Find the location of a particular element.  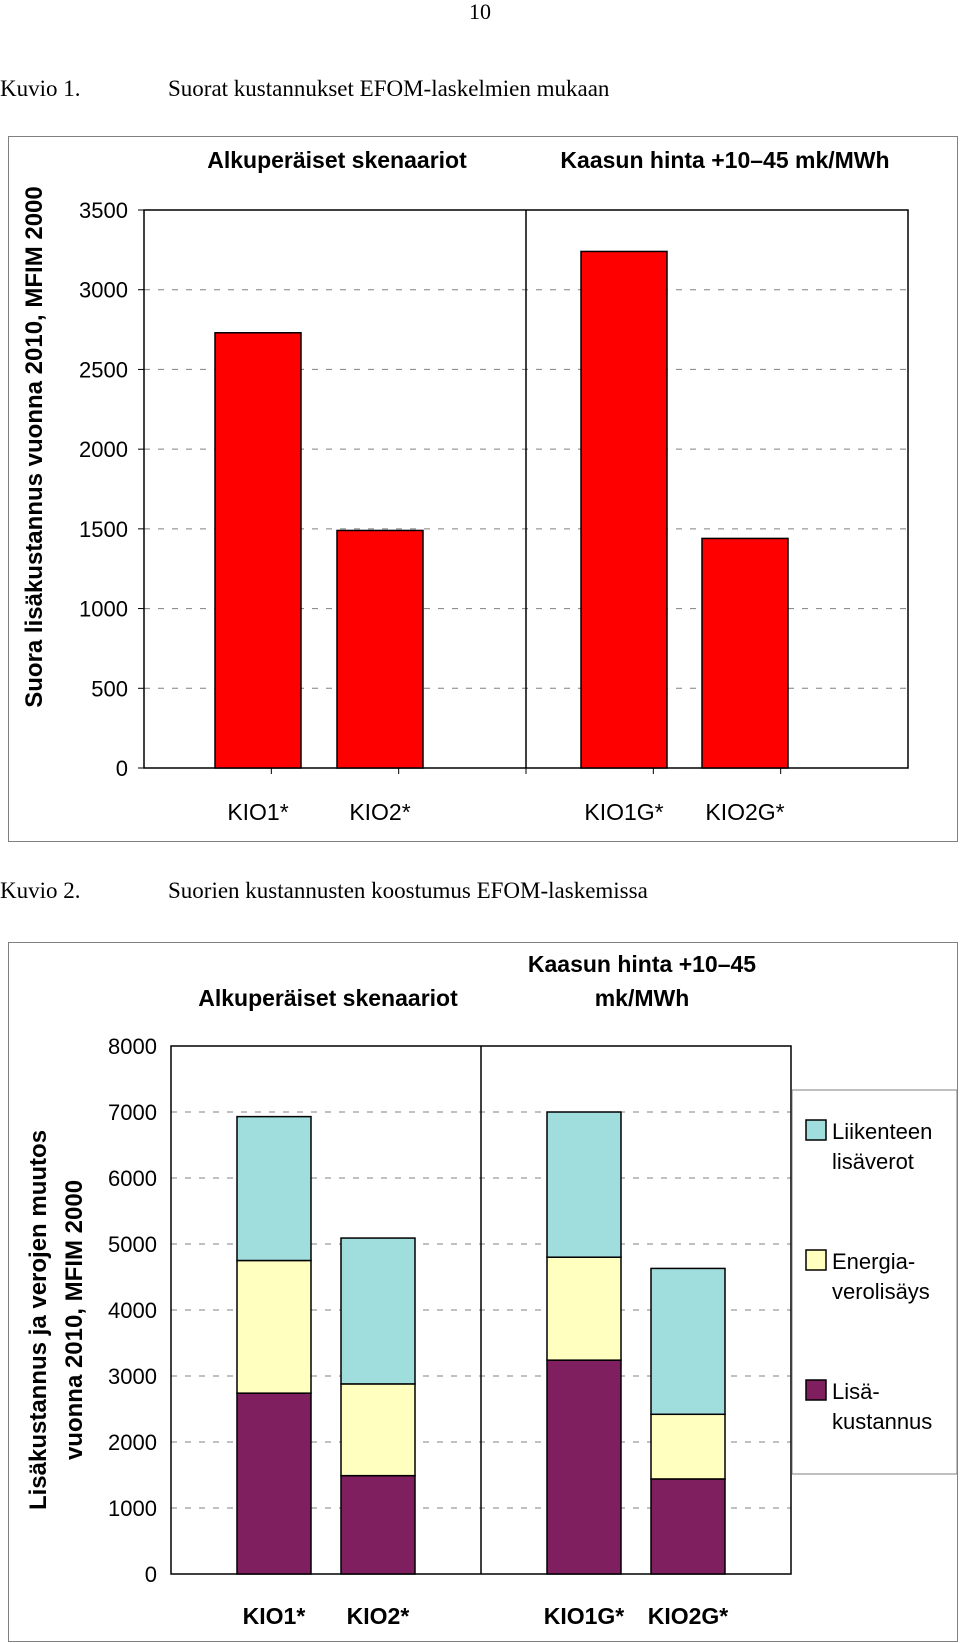

chart2-y-tick-label: 1000 is located at coordinates (132, 1508).